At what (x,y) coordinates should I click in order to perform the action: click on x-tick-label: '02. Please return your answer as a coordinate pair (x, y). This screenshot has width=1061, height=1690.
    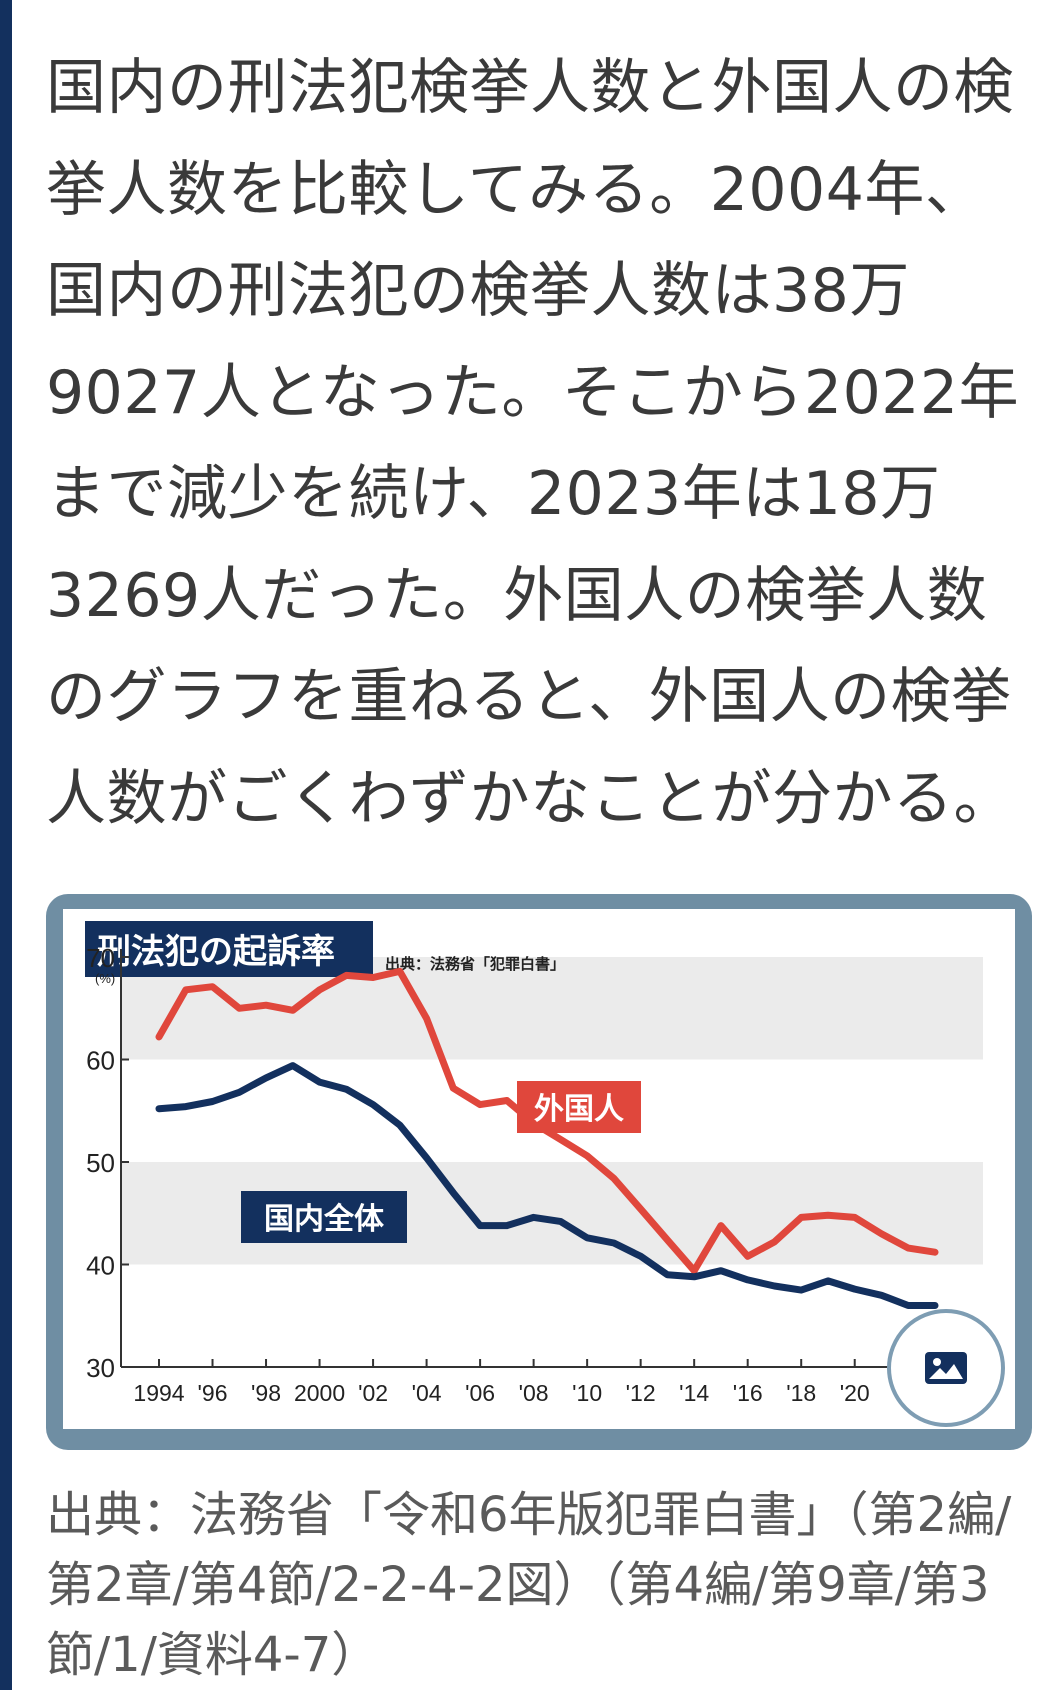
    Looking at the image, I should click on (373, 1393).